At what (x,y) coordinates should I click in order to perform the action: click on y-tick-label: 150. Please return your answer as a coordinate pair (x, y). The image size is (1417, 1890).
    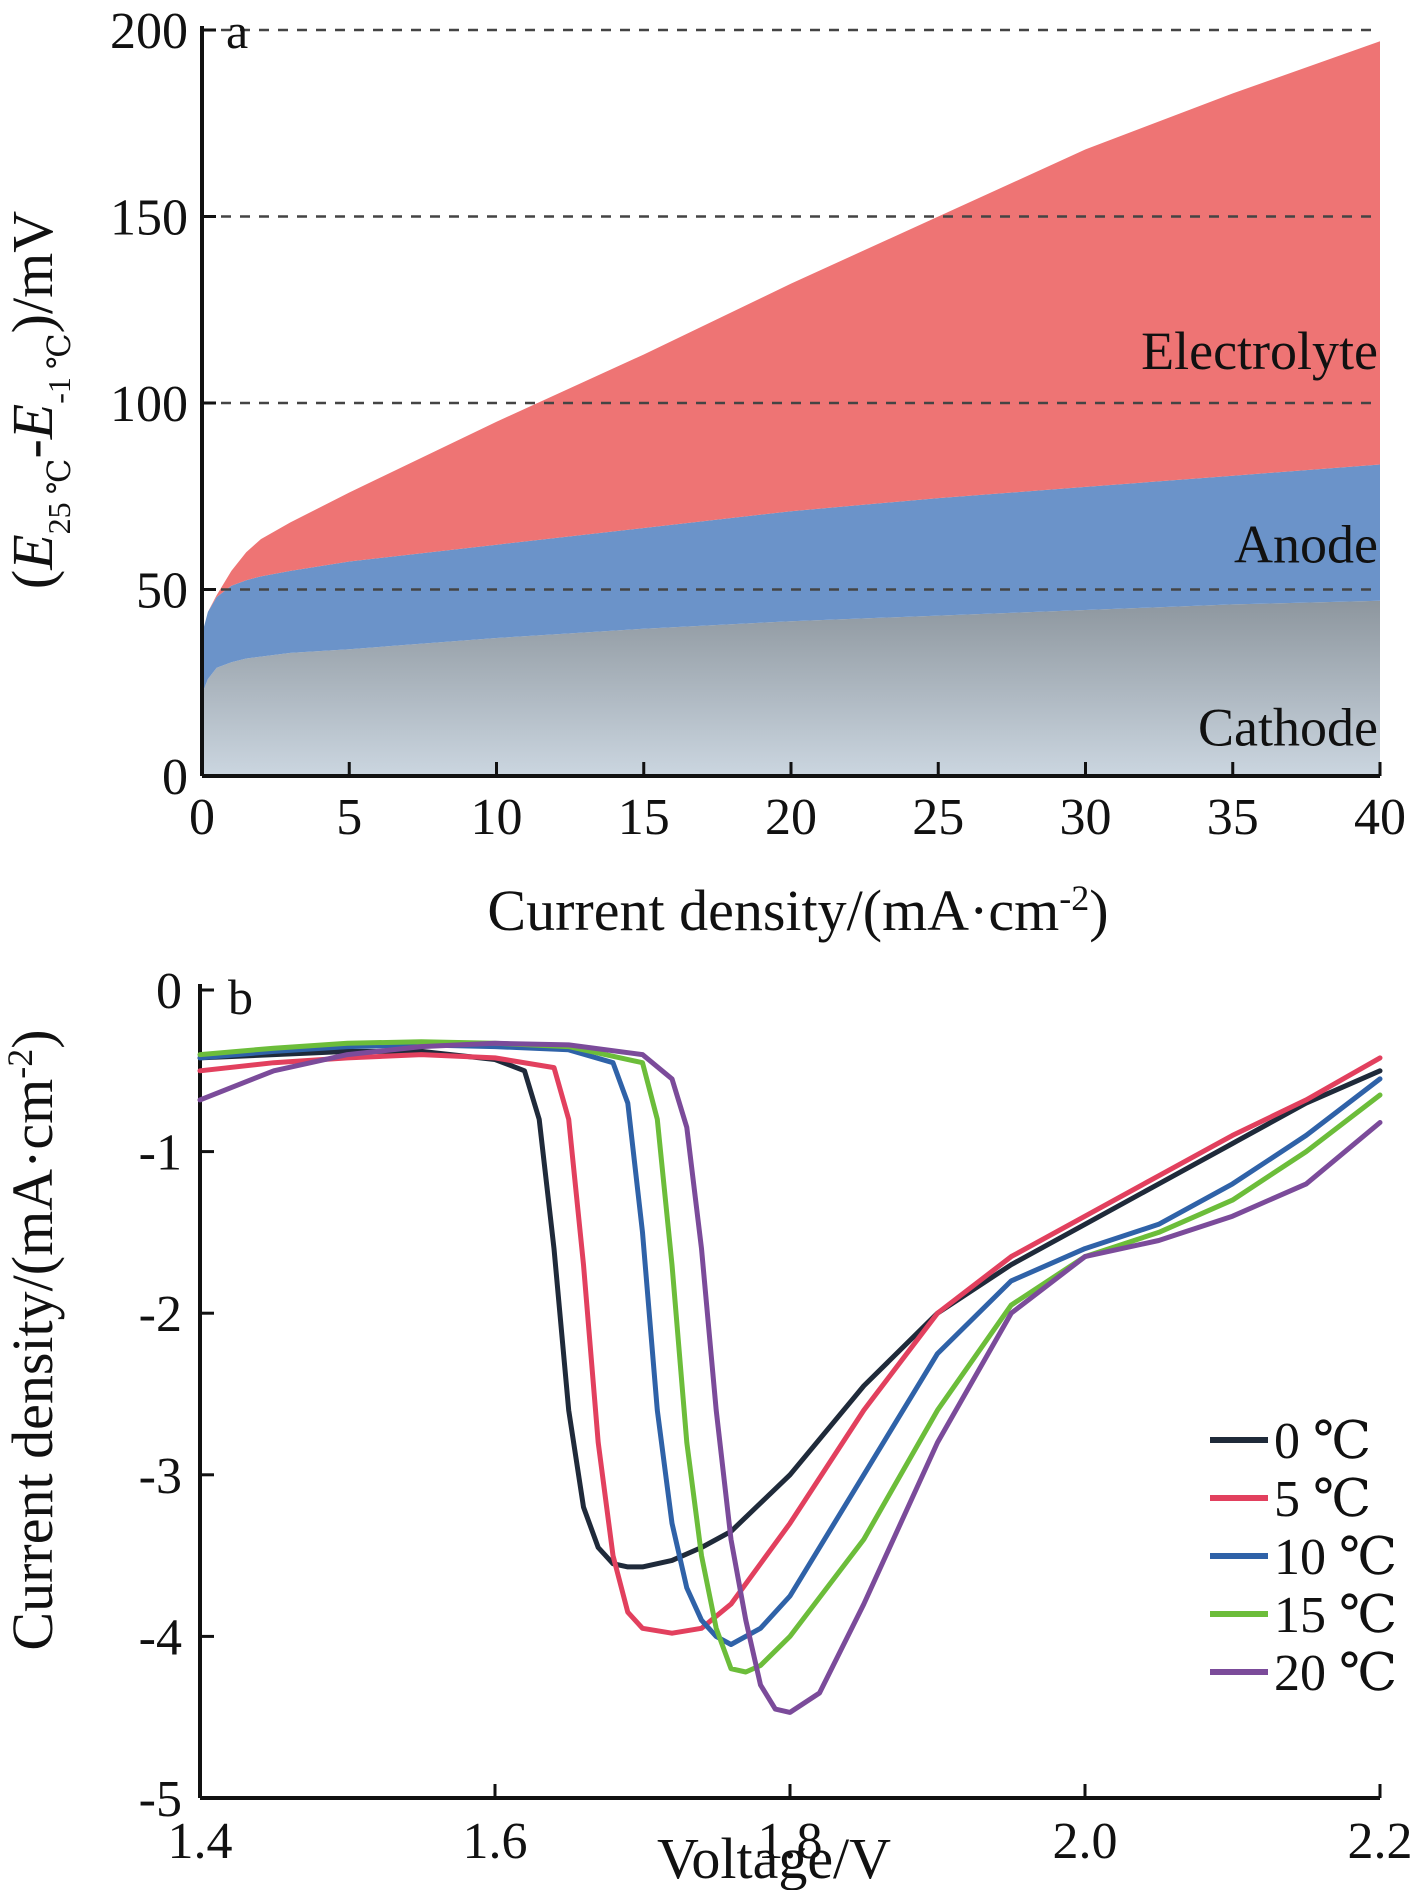
    Looking at the image, I should click on (149, 218).